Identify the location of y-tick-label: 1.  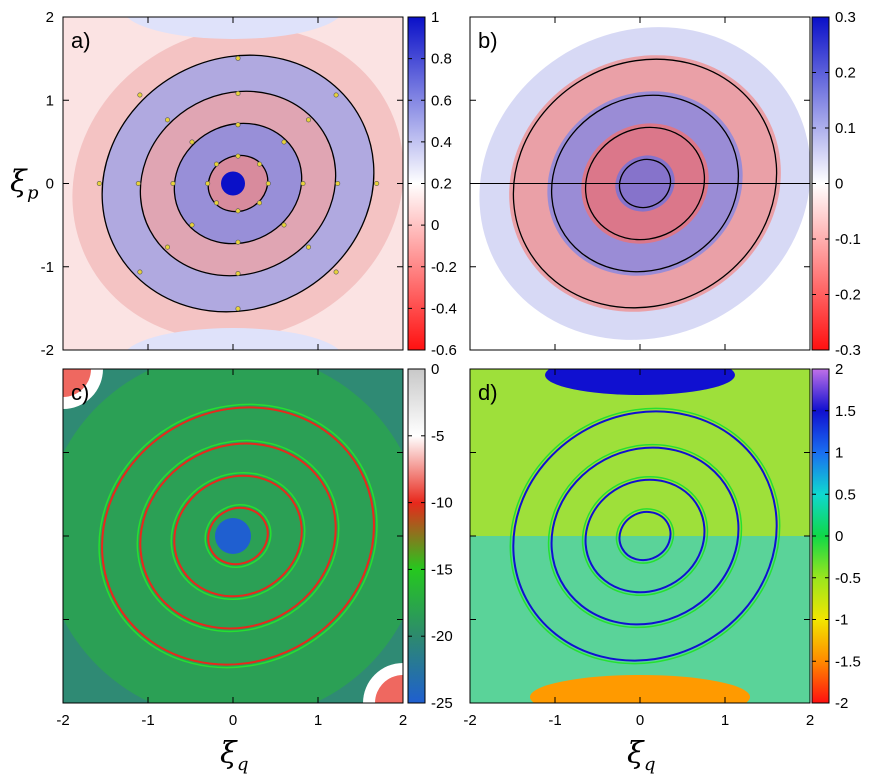
(50, 100).